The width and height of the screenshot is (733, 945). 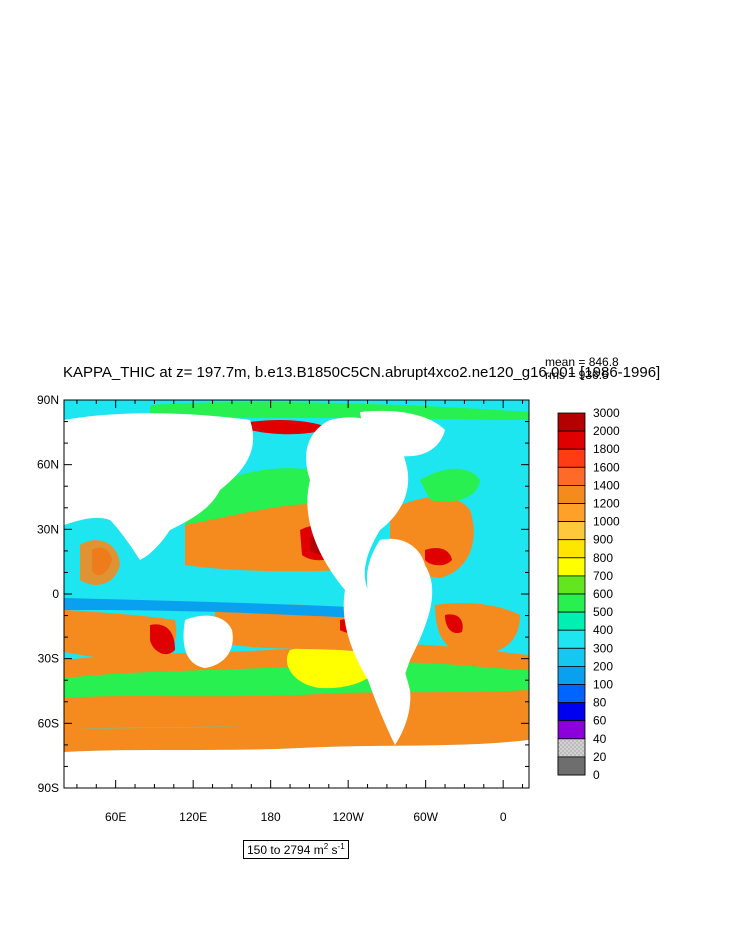 What do you see at coordinates (603, 666) in the screenshot?
I see `colorbar-label: 200` at bounding box center [603, 666].